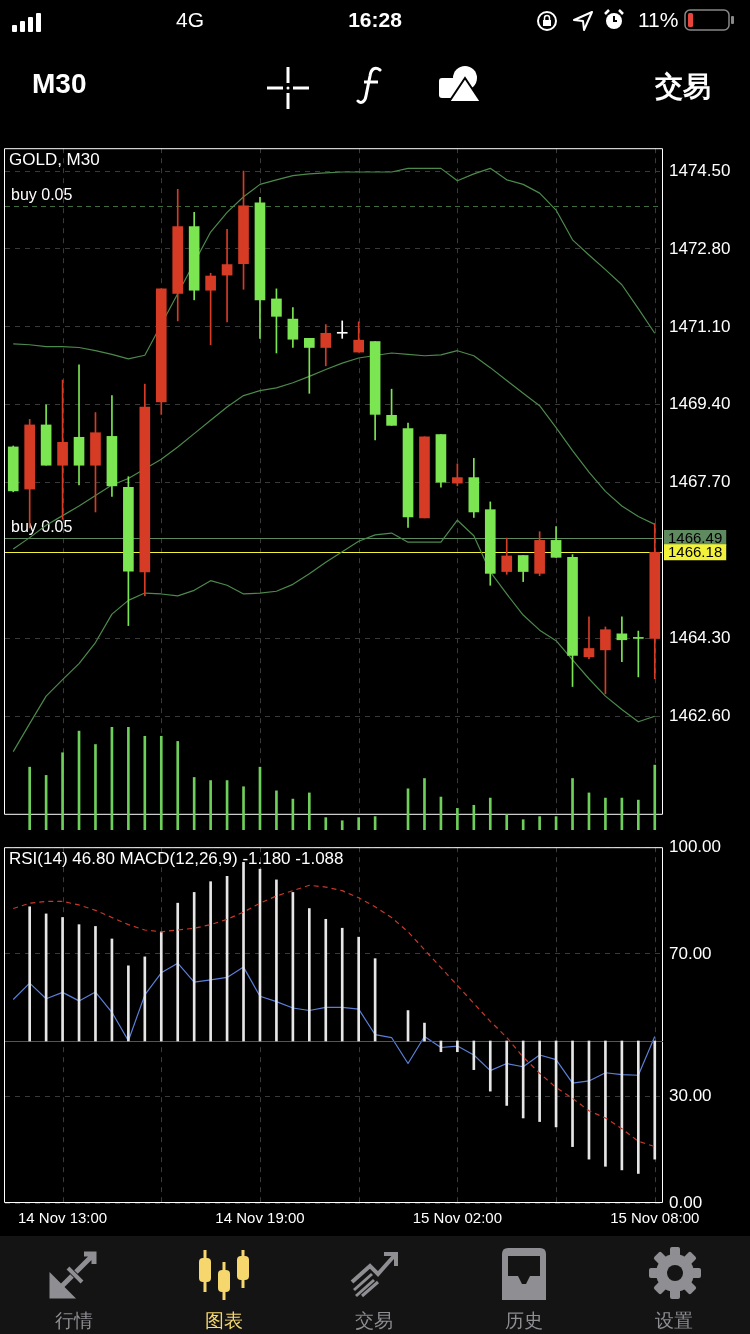 This screenshot has width=750, height=1334. Describe the element at coordinates (375, 20) in the screenshot. I see `text: 16:28` at that location.